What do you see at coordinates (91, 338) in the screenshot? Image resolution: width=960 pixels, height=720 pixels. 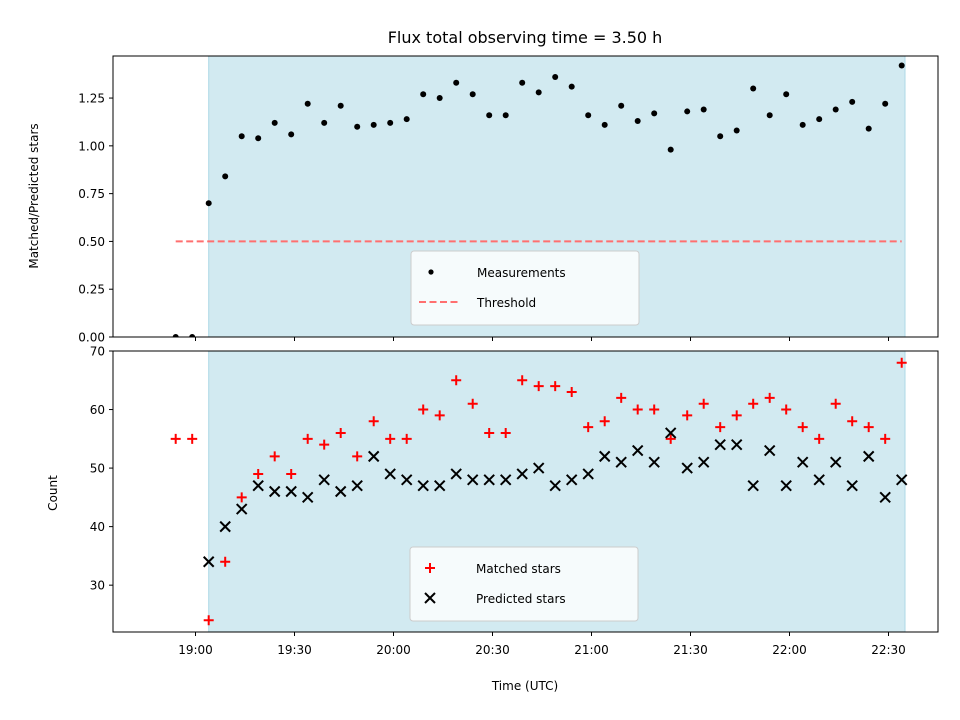 I see `y-tick-label: 0.00` at bounding box center [91, 338].